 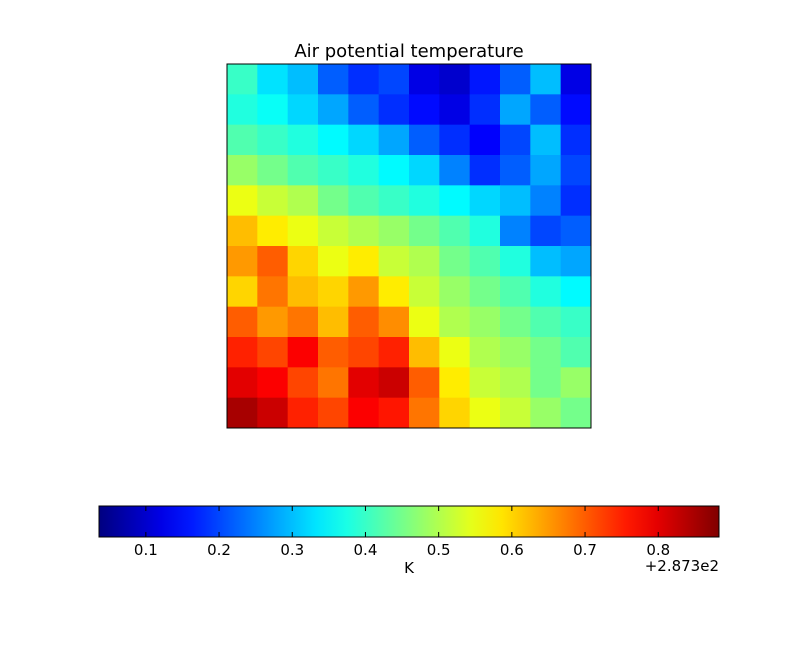 What do you see at coordinates (366, 550) in the screenshot?
I see `colorbar-tick-label: 0.4` at bounding box center [366, 550].